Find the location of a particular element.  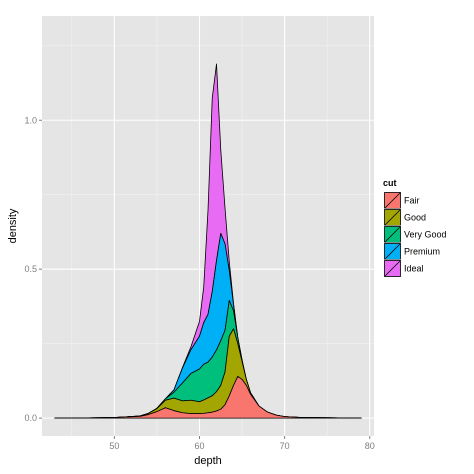

legend-title: cut is located at coordinates (390, 183).